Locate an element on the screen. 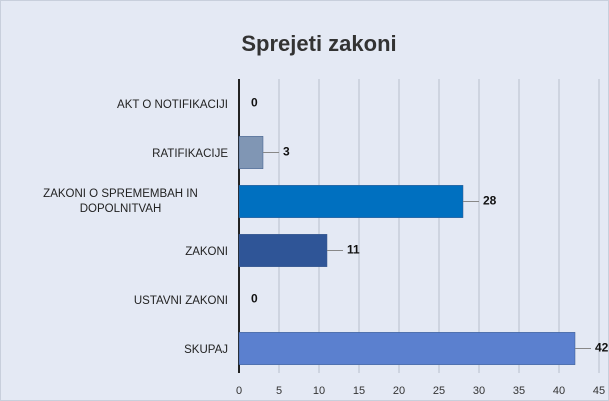 This screenshot has height=401, width=609. category-label: ZAKONI is located at coordinates (206, 251).